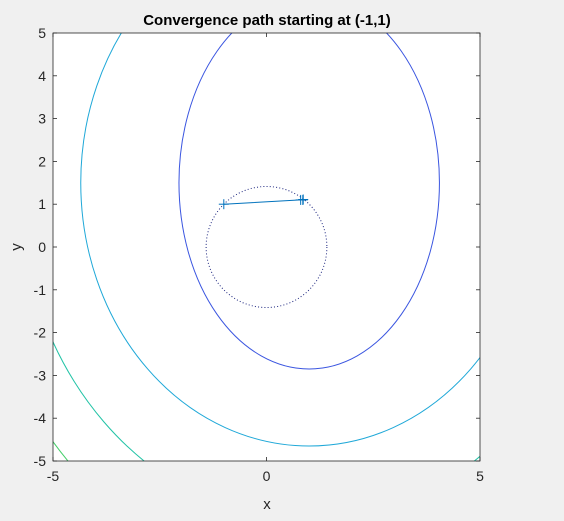  I want to click on y-tick-label: 3, so click(42, 119).